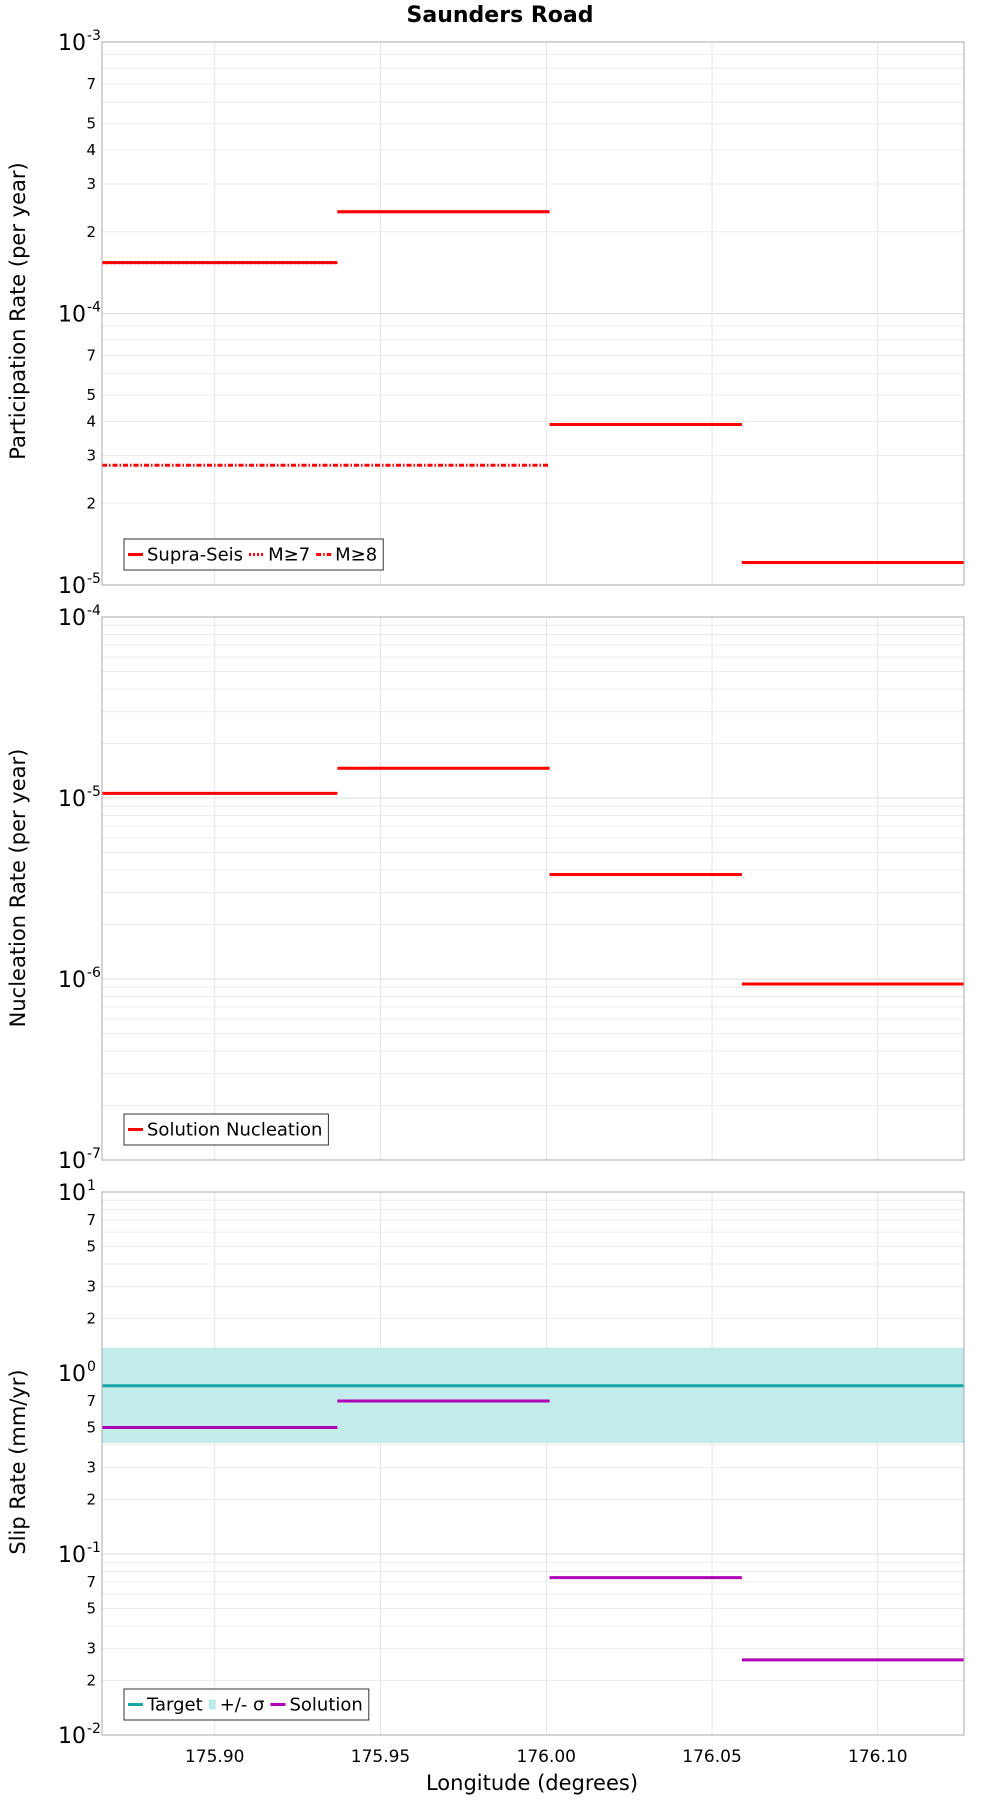  What do you see at coordinates (18, 310) in the screenshot?
I see `y-axis-label-participation: Participation Rate (per year)` at bounding box center [18, 310].